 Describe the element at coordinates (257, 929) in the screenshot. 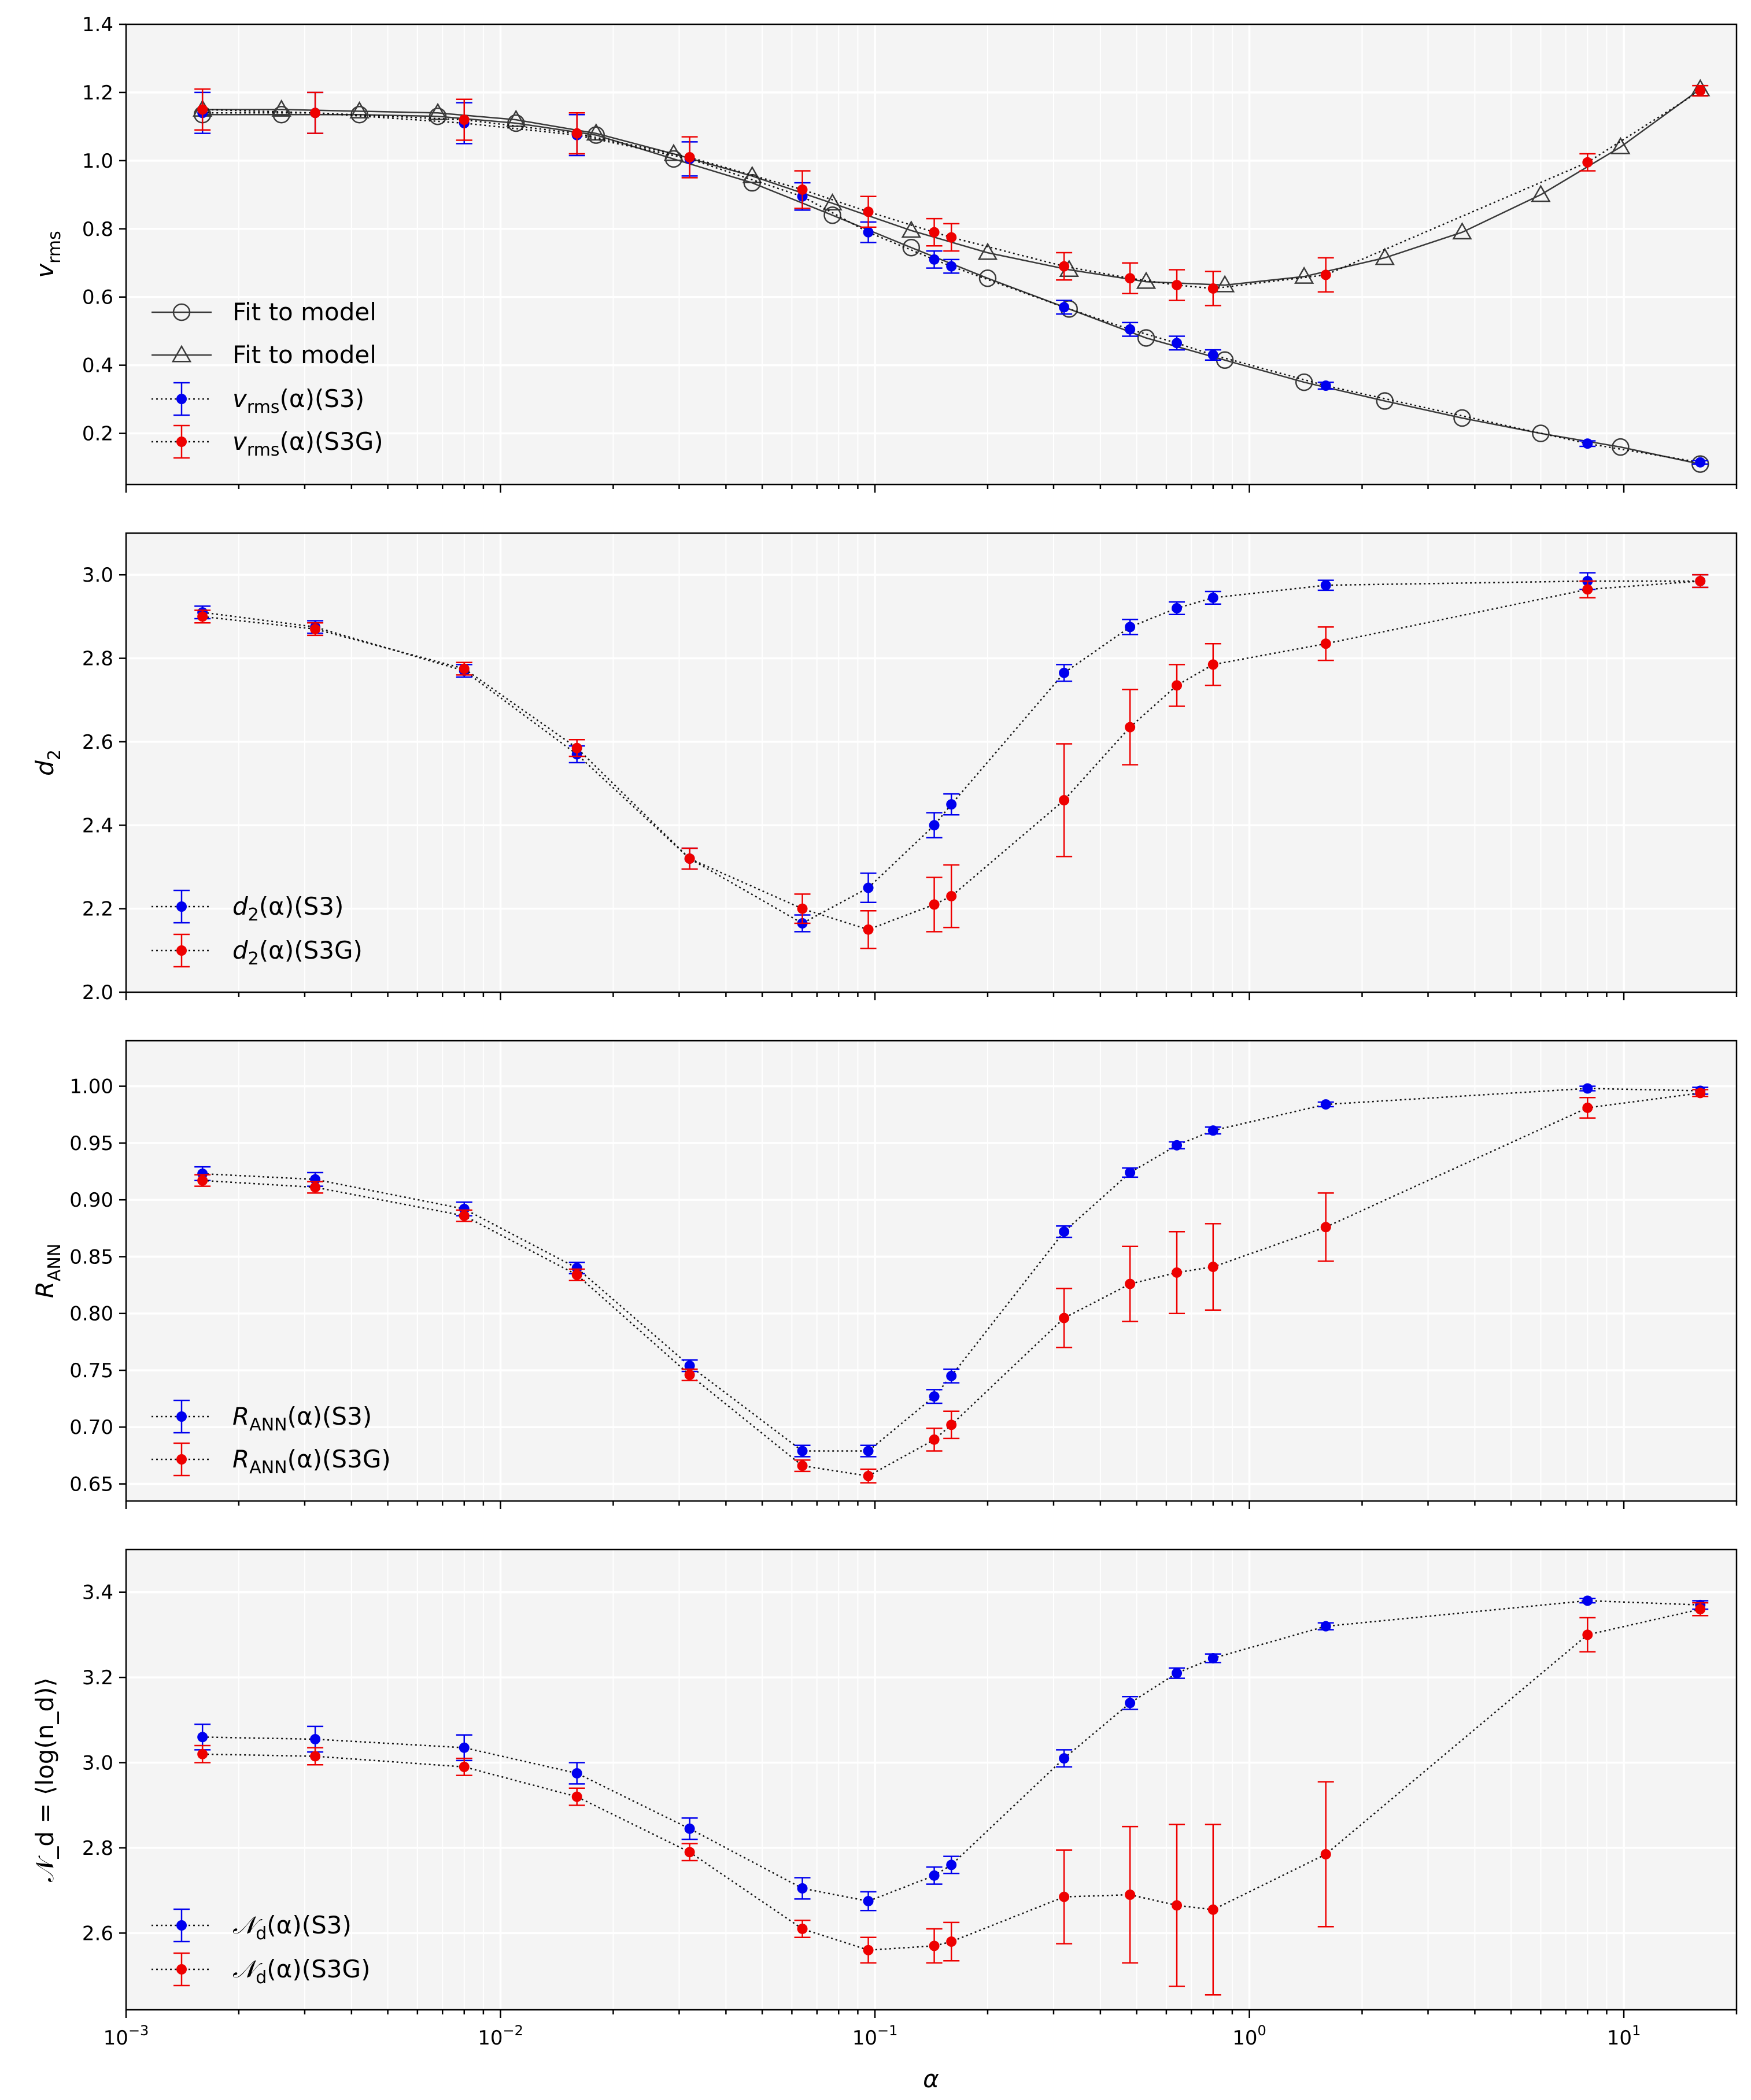

I see `legend: d2(α)(S3) d2(α)(S3G)` at that location.